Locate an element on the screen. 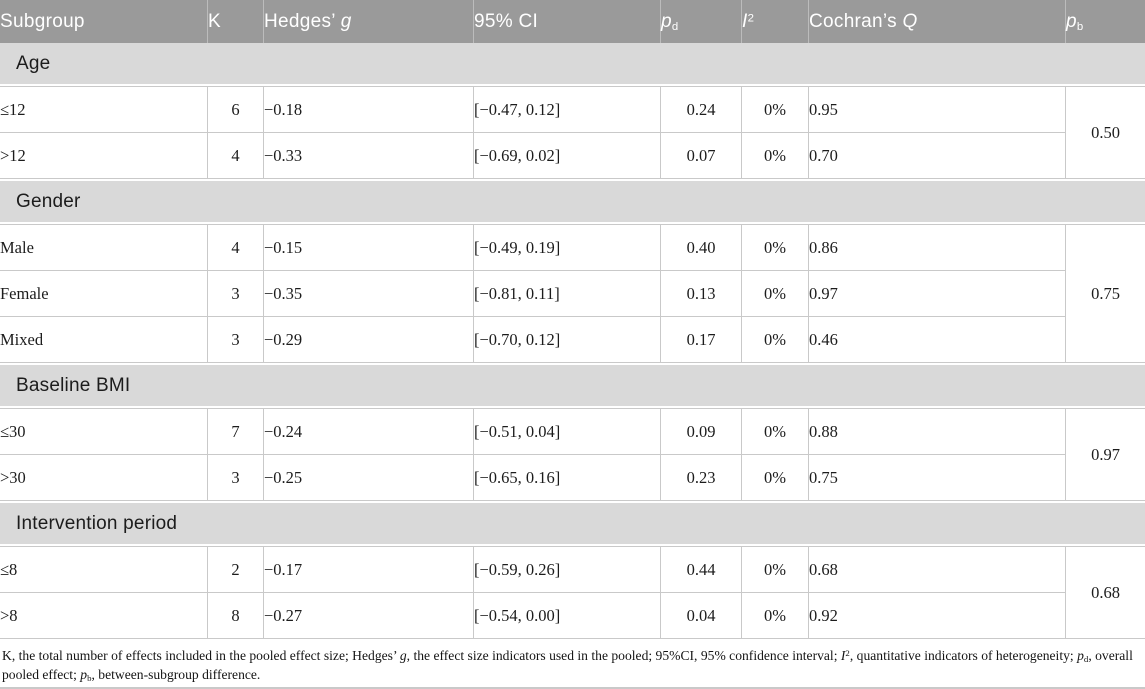 The height and width of the screenshot is (689, 1145). cell-hedges-g: −0.18 is located at coordinates (368, 109).